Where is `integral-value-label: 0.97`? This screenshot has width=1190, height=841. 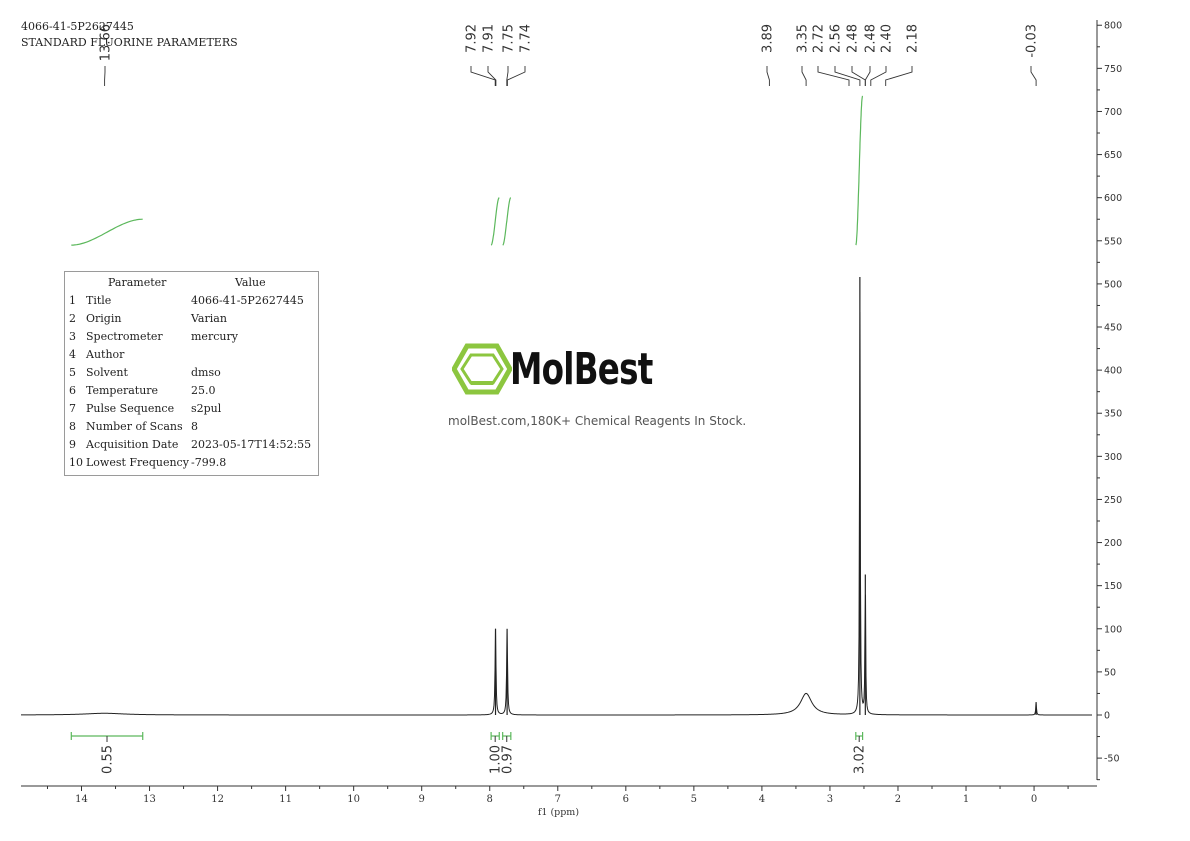 integral-value-label: 0.97 is located at coordinates (507, 759).